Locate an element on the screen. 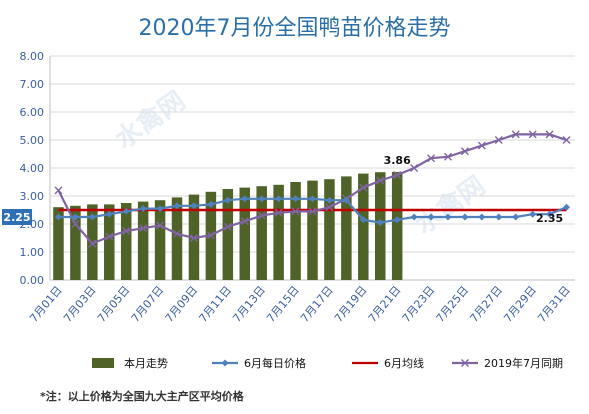 This screenshot has height=414, width=589. y-tick-label: 7.00 is located at coordinates (32, 84).